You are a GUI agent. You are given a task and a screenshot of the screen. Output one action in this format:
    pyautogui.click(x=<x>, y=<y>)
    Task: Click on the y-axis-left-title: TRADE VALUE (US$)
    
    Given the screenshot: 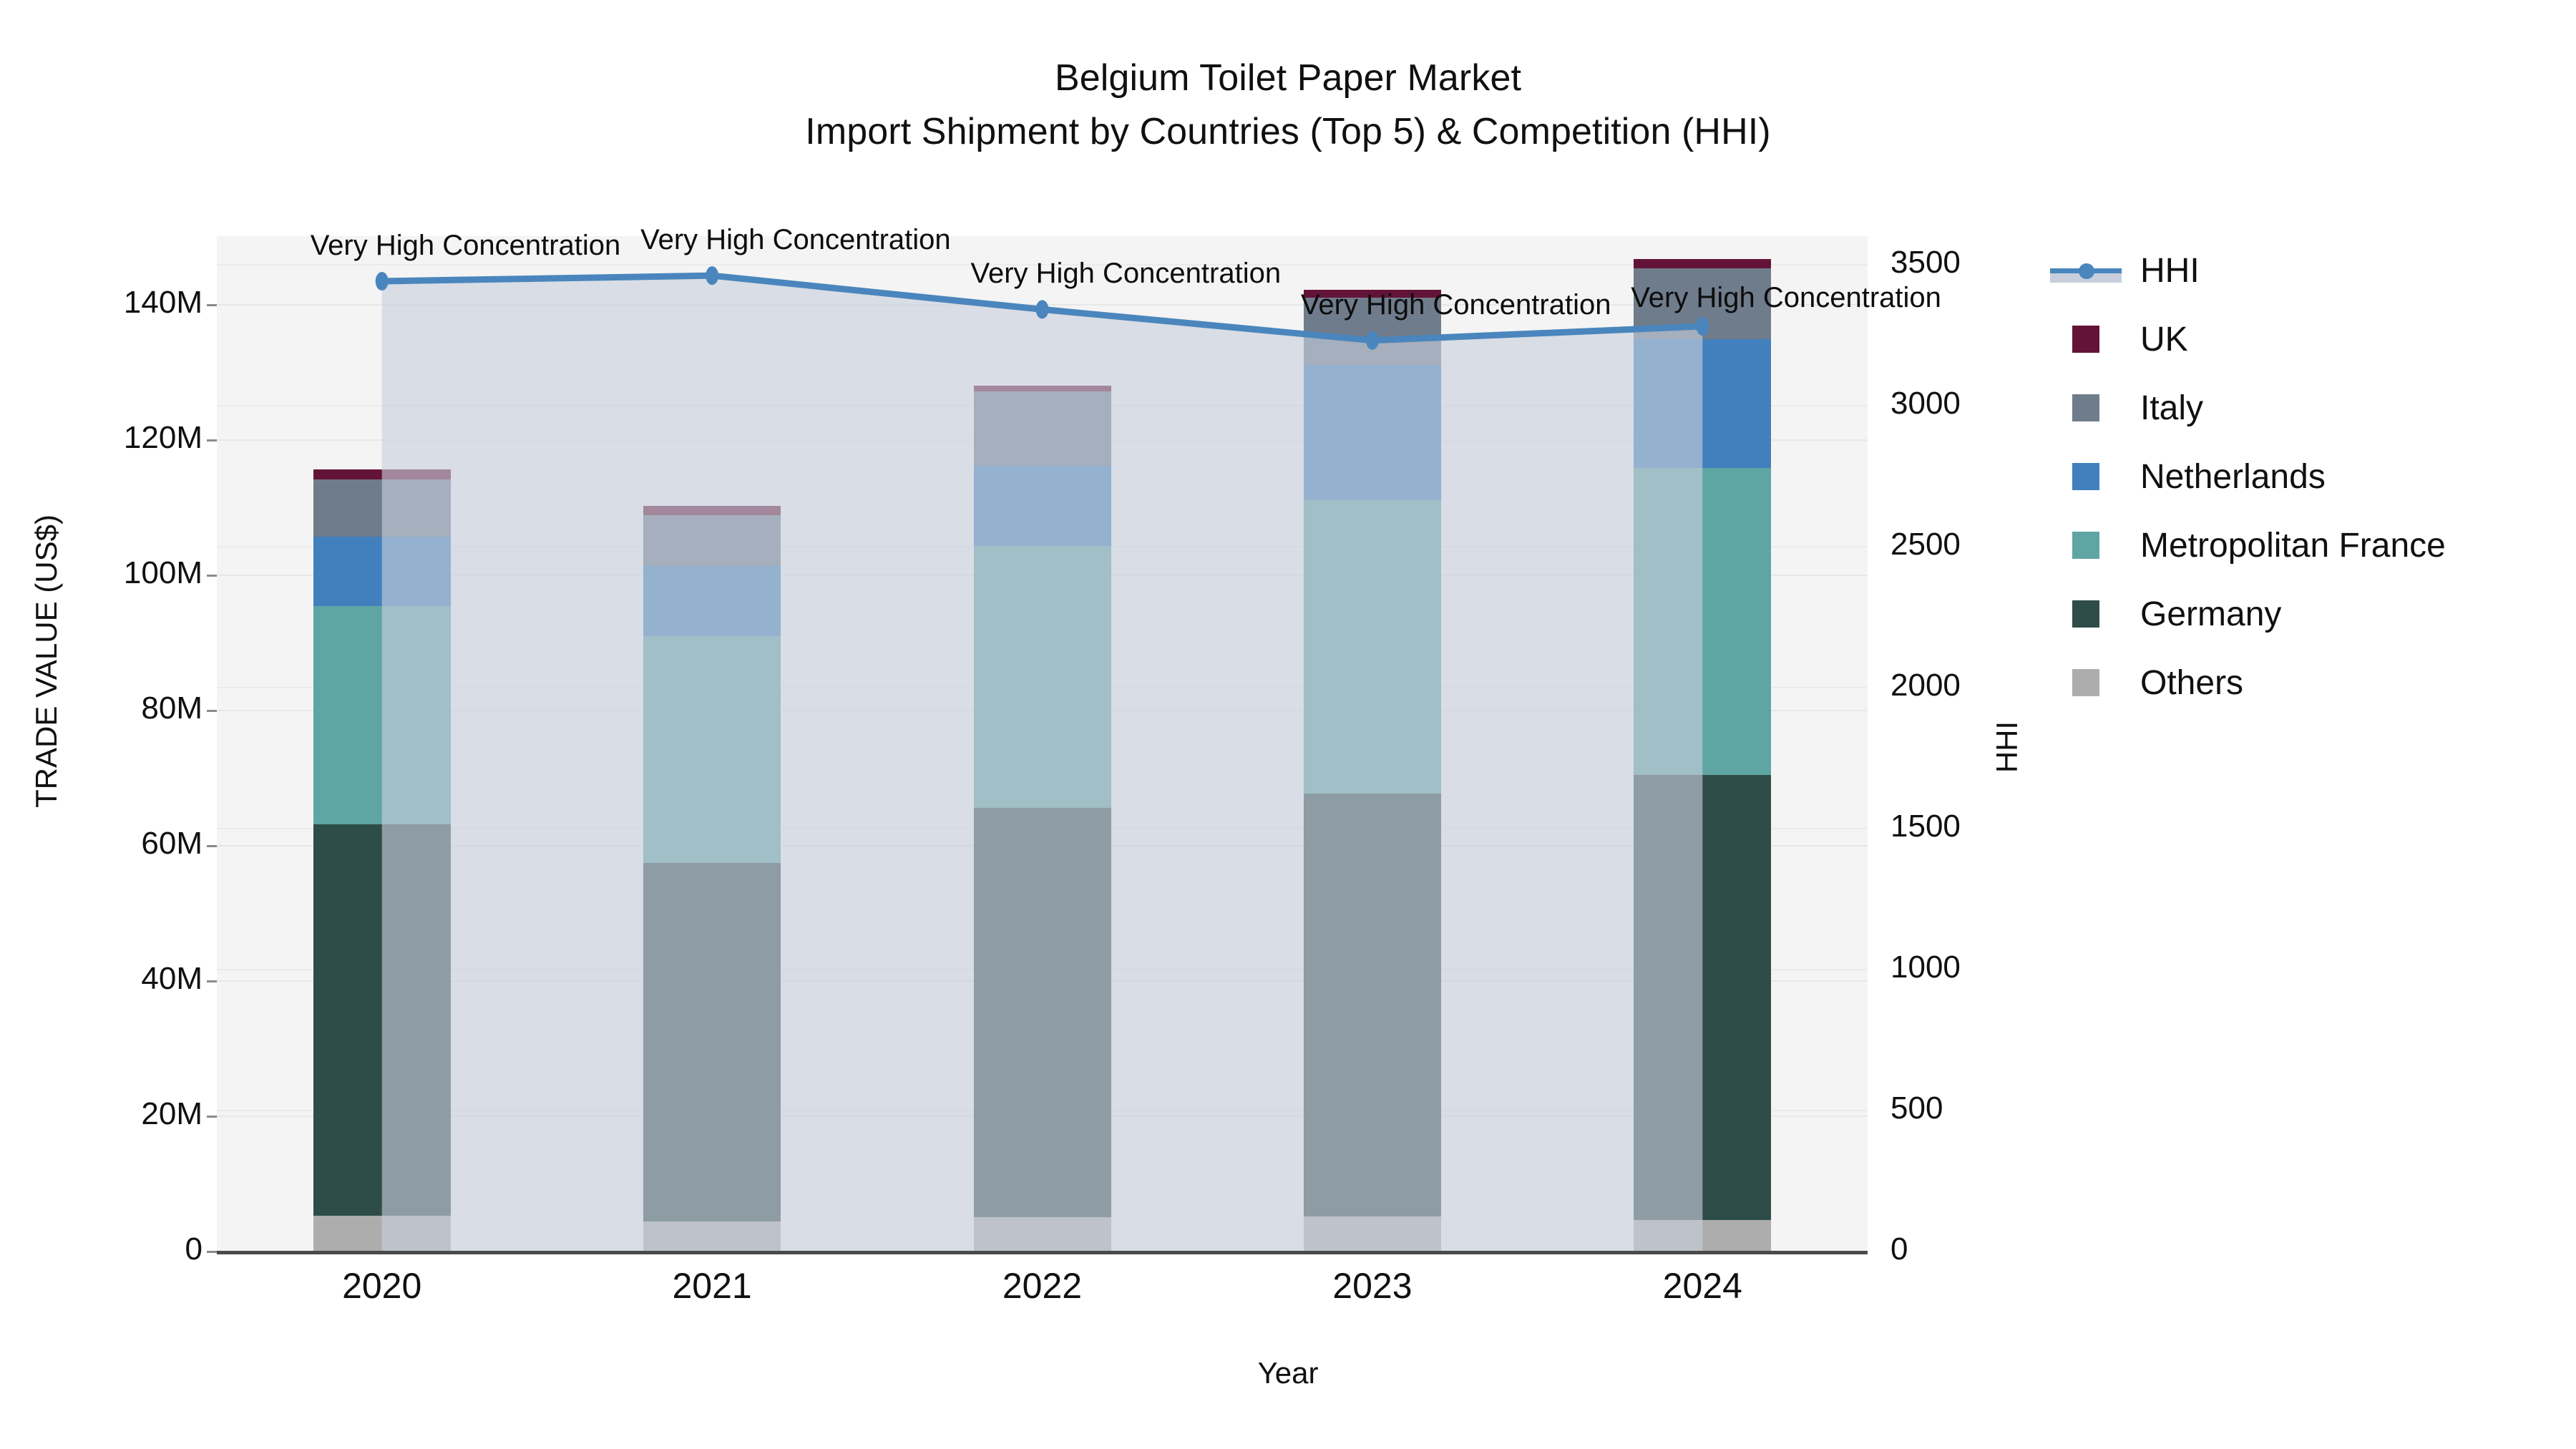 What is the action you would take?
    pyautogui.click(x=46, y=661)
    